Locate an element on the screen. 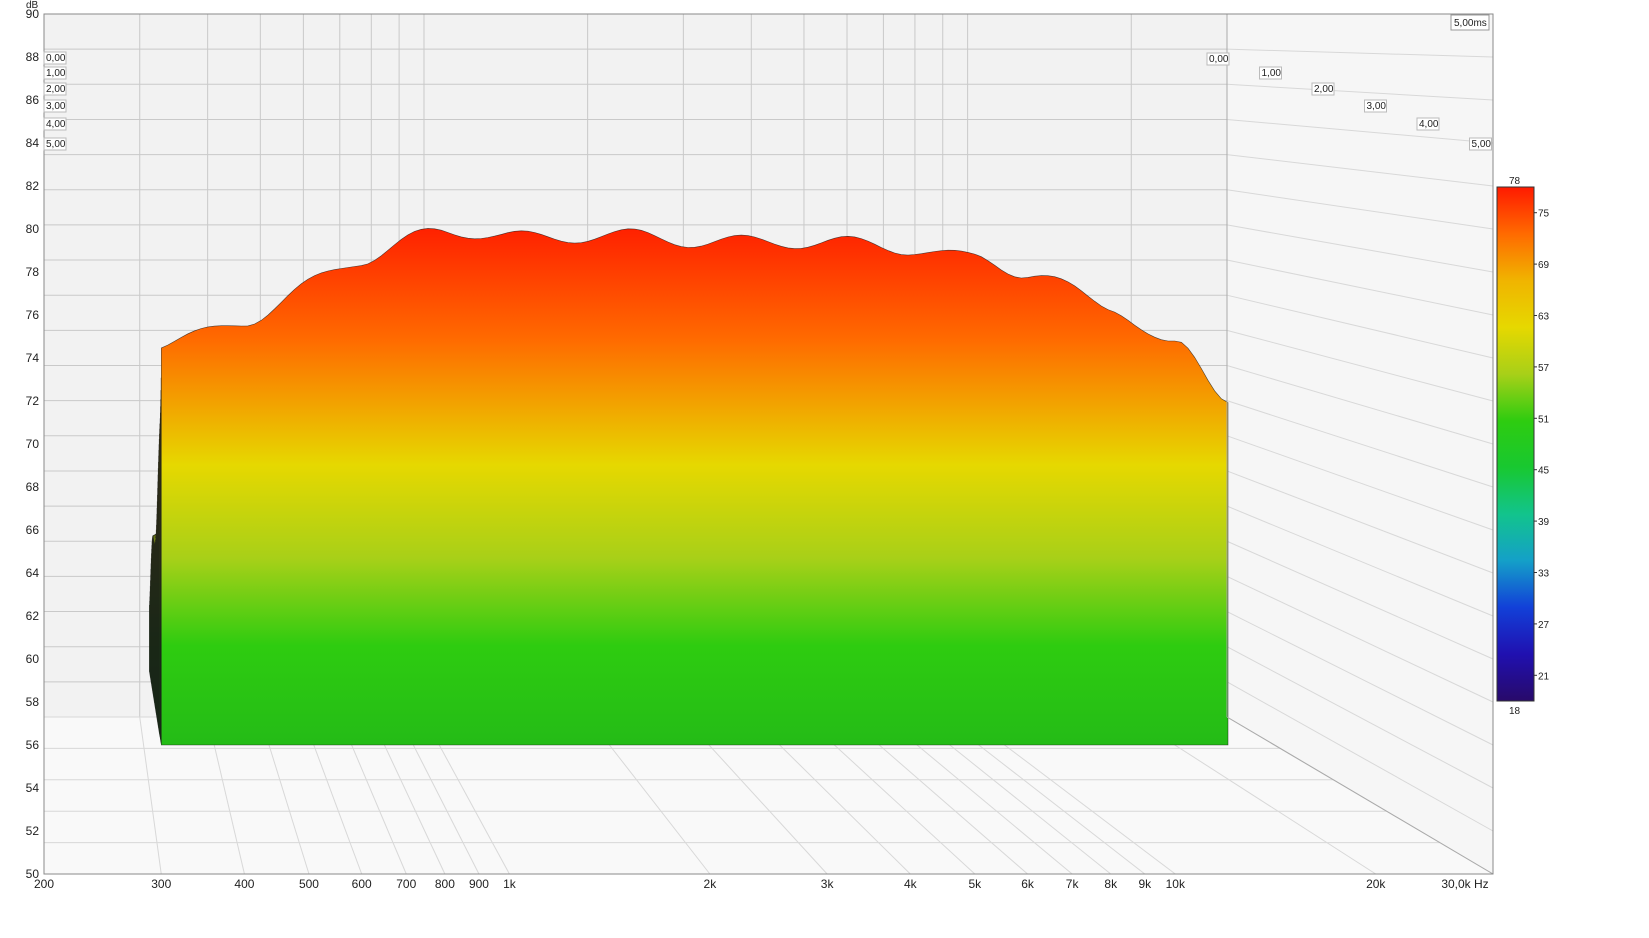 The image size is (1649, 938). x-tick-label: 2k is located at coordinates (711, 884).